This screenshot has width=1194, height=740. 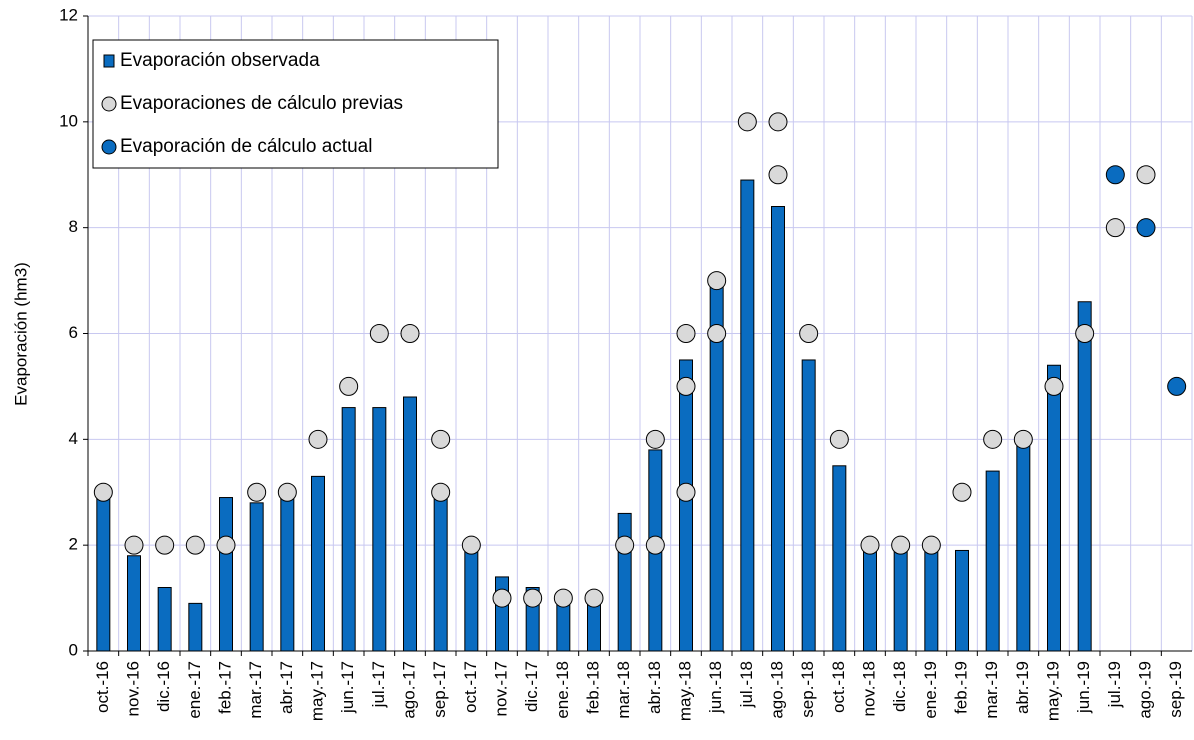 I want to click on y-tick-label: 8, so click(x=73, y=226).